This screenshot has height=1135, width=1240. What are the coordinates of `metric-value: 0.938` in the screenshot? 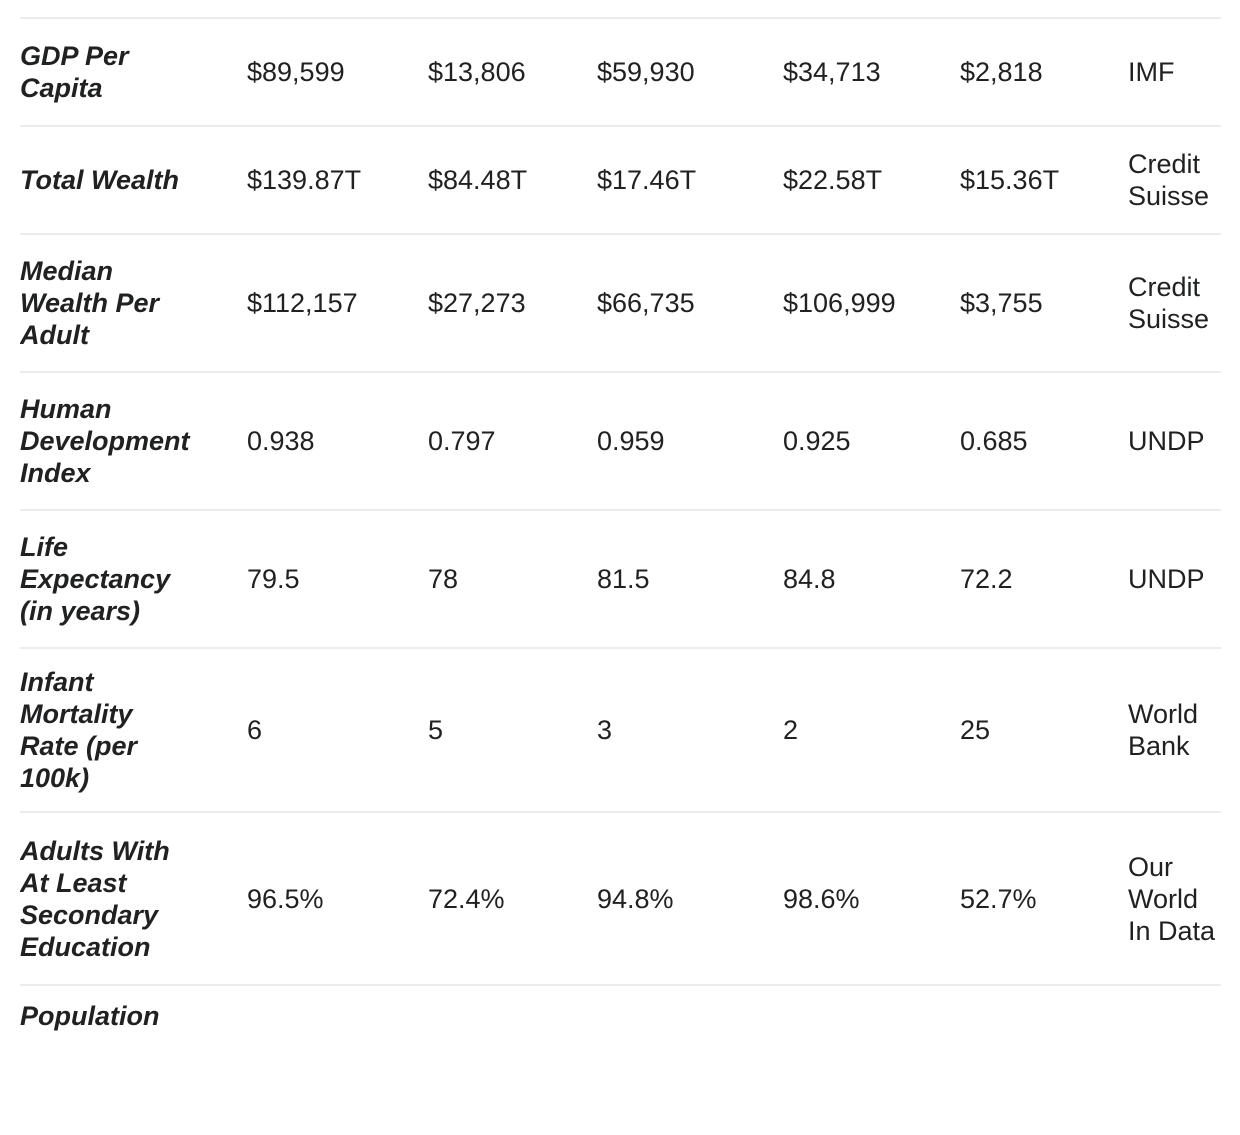 It's located at (281, 441).